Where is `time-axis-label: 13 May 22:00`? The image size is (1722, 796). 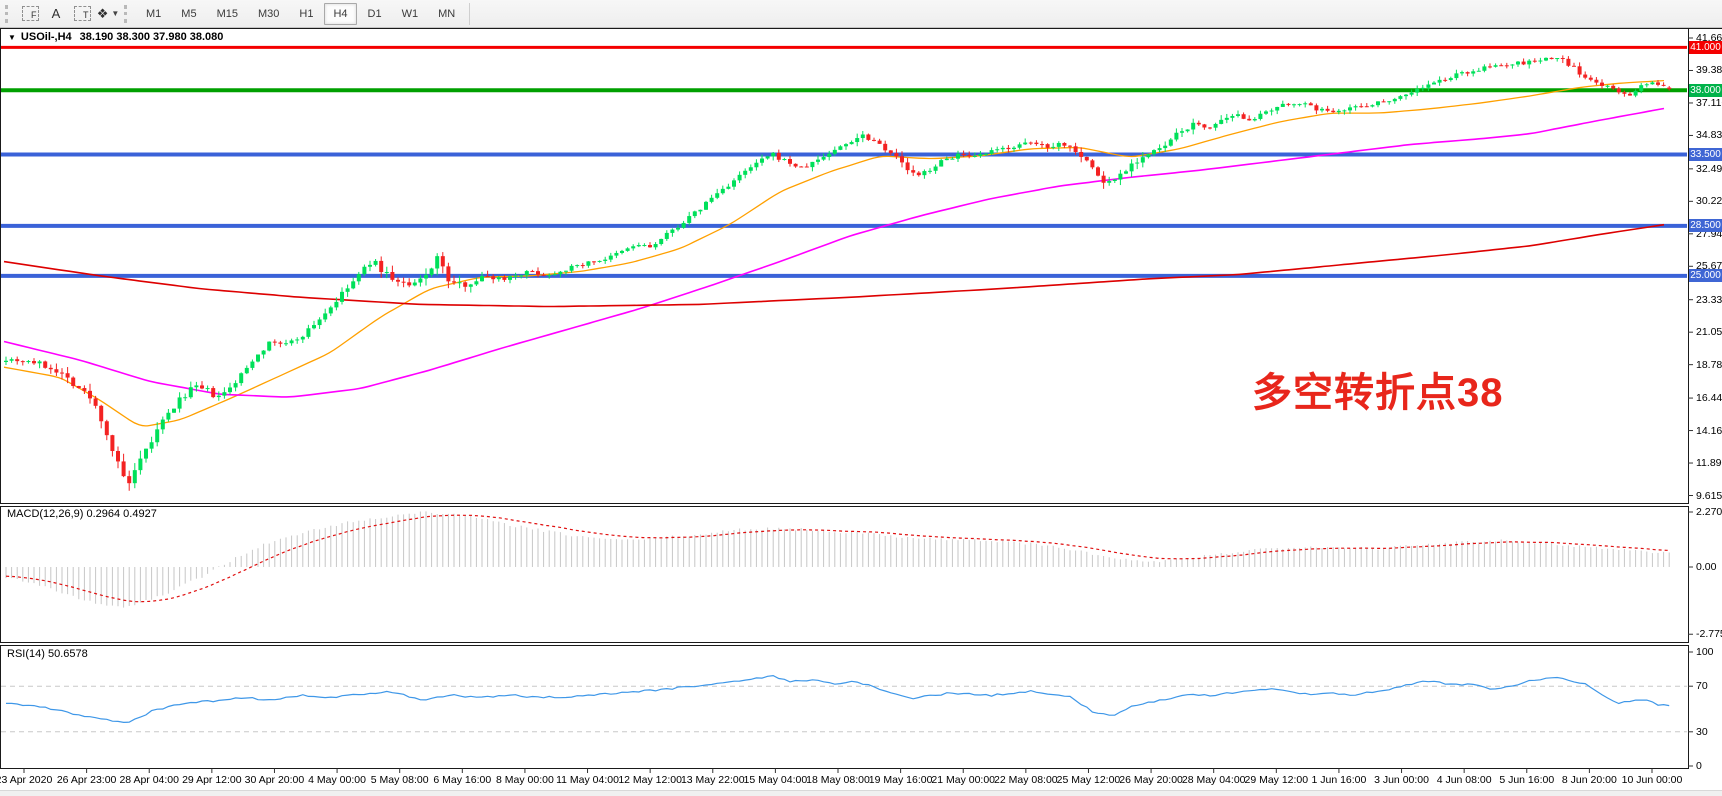 time-axis-label: 13 May 22:00 is located at coordinates (712, 780).